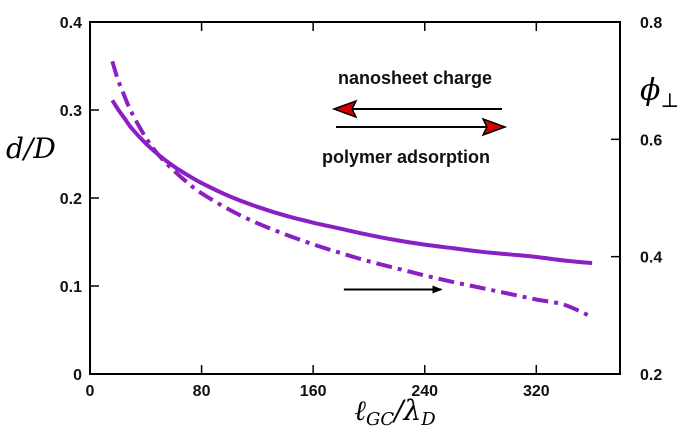 The width and height of the screenshot is (694, 434). What do you see at coordinates (651, 23) in the screenshot?
I see `right-y-tick-label: 0.8` at bounding box center [651, 23].